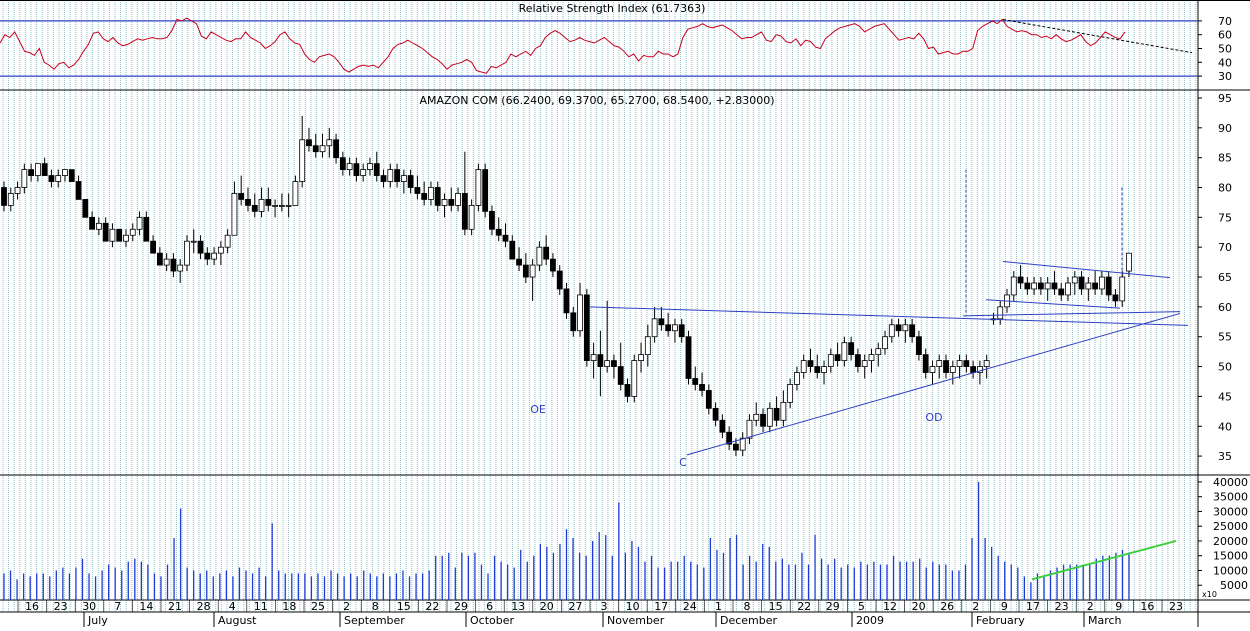  What do you see at coordinates (1062, 606) in the screenshot?
I see `x-day-label: 23` at bounding box center [1062, 606].